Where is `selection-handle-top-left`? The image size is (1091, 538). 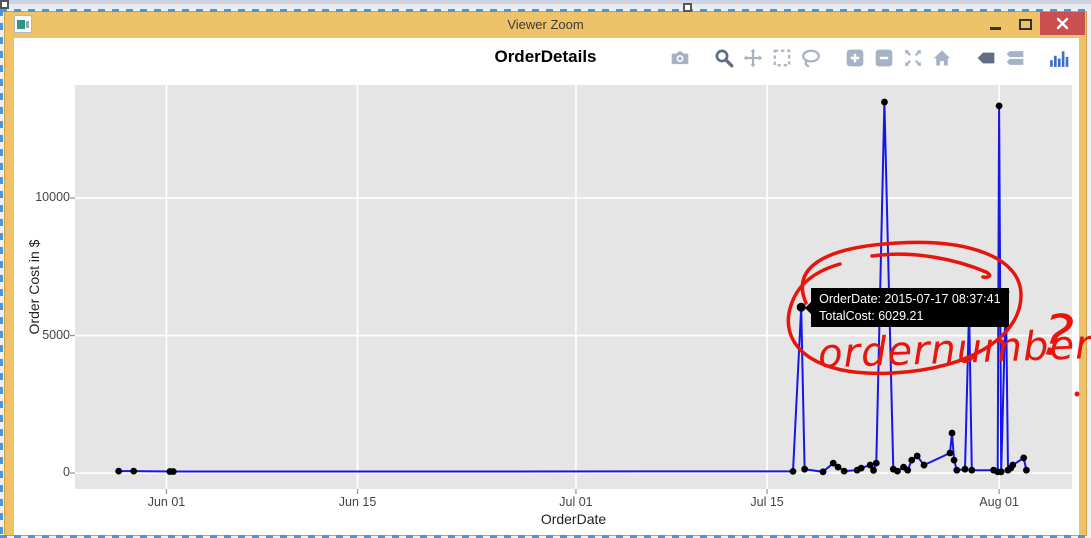
selection-handle-top-left is located at coordinates (4, 4).